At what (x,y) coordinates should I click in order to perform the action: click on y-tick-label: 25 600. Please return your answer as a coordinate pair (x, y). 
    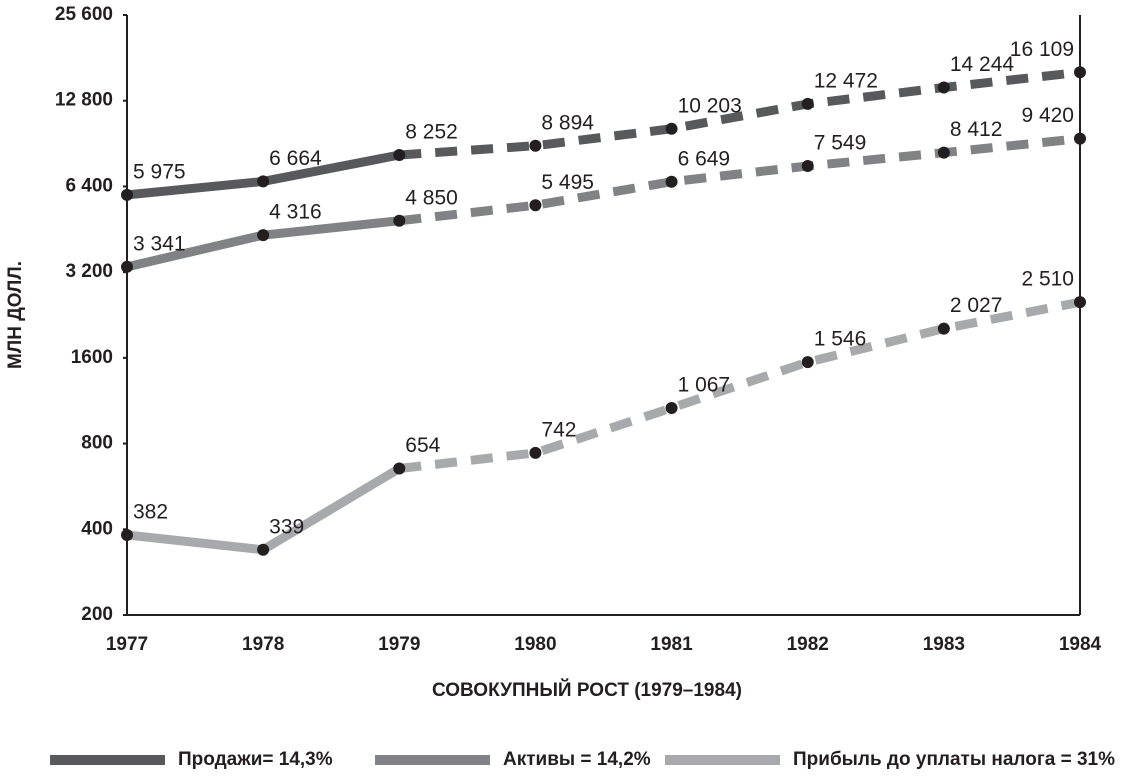
    Looking at the image, I should click on (84, 14).